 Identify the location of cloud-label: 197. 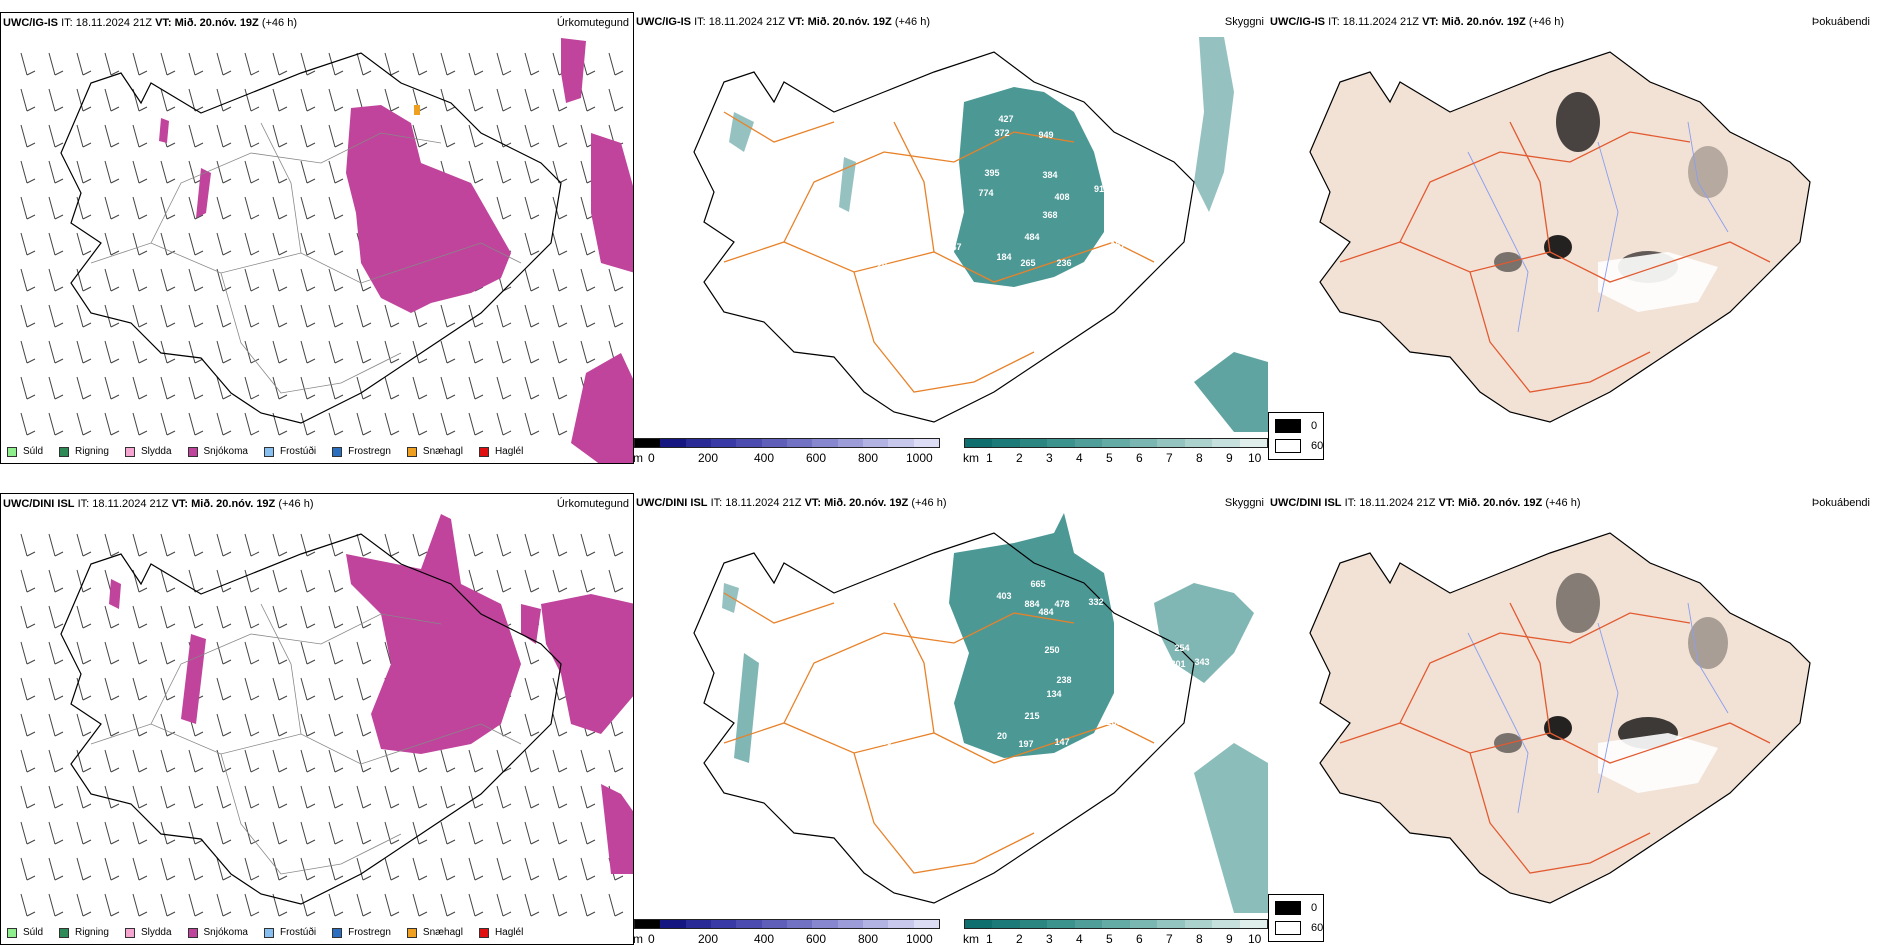
(1025, 744).